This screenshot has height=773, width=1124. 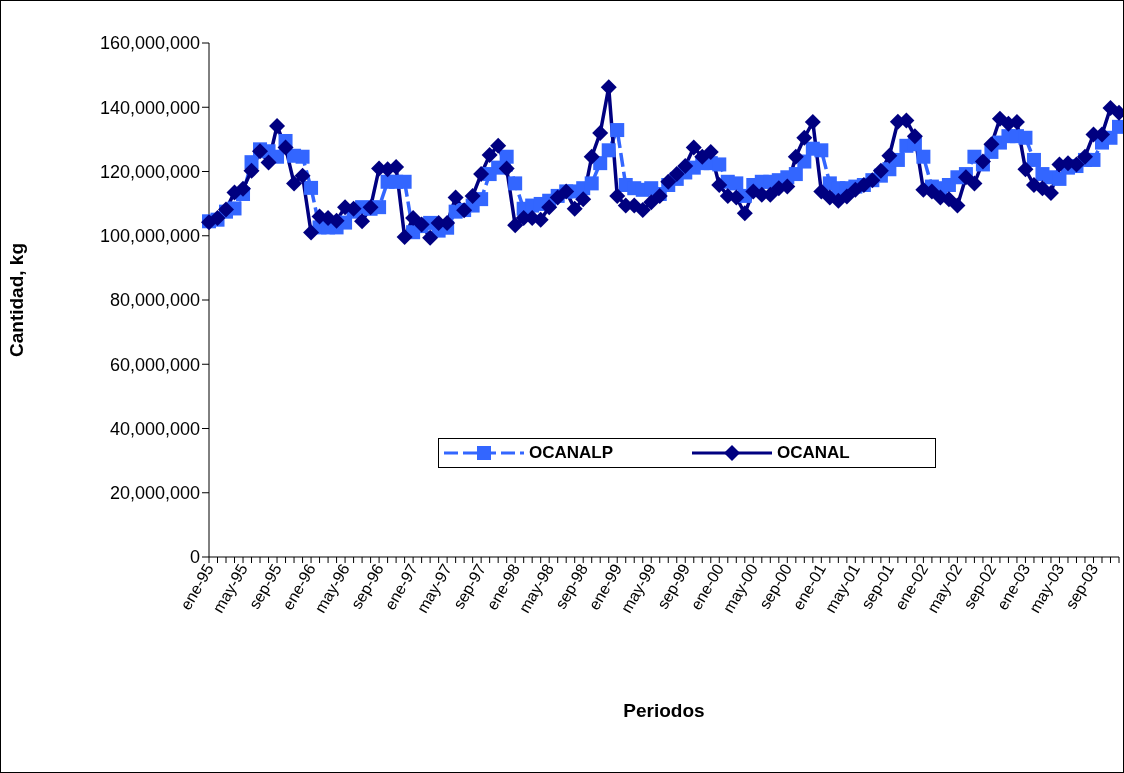 I want to click on y-tick-label: 100,000,000, so click(x=149, y=236).